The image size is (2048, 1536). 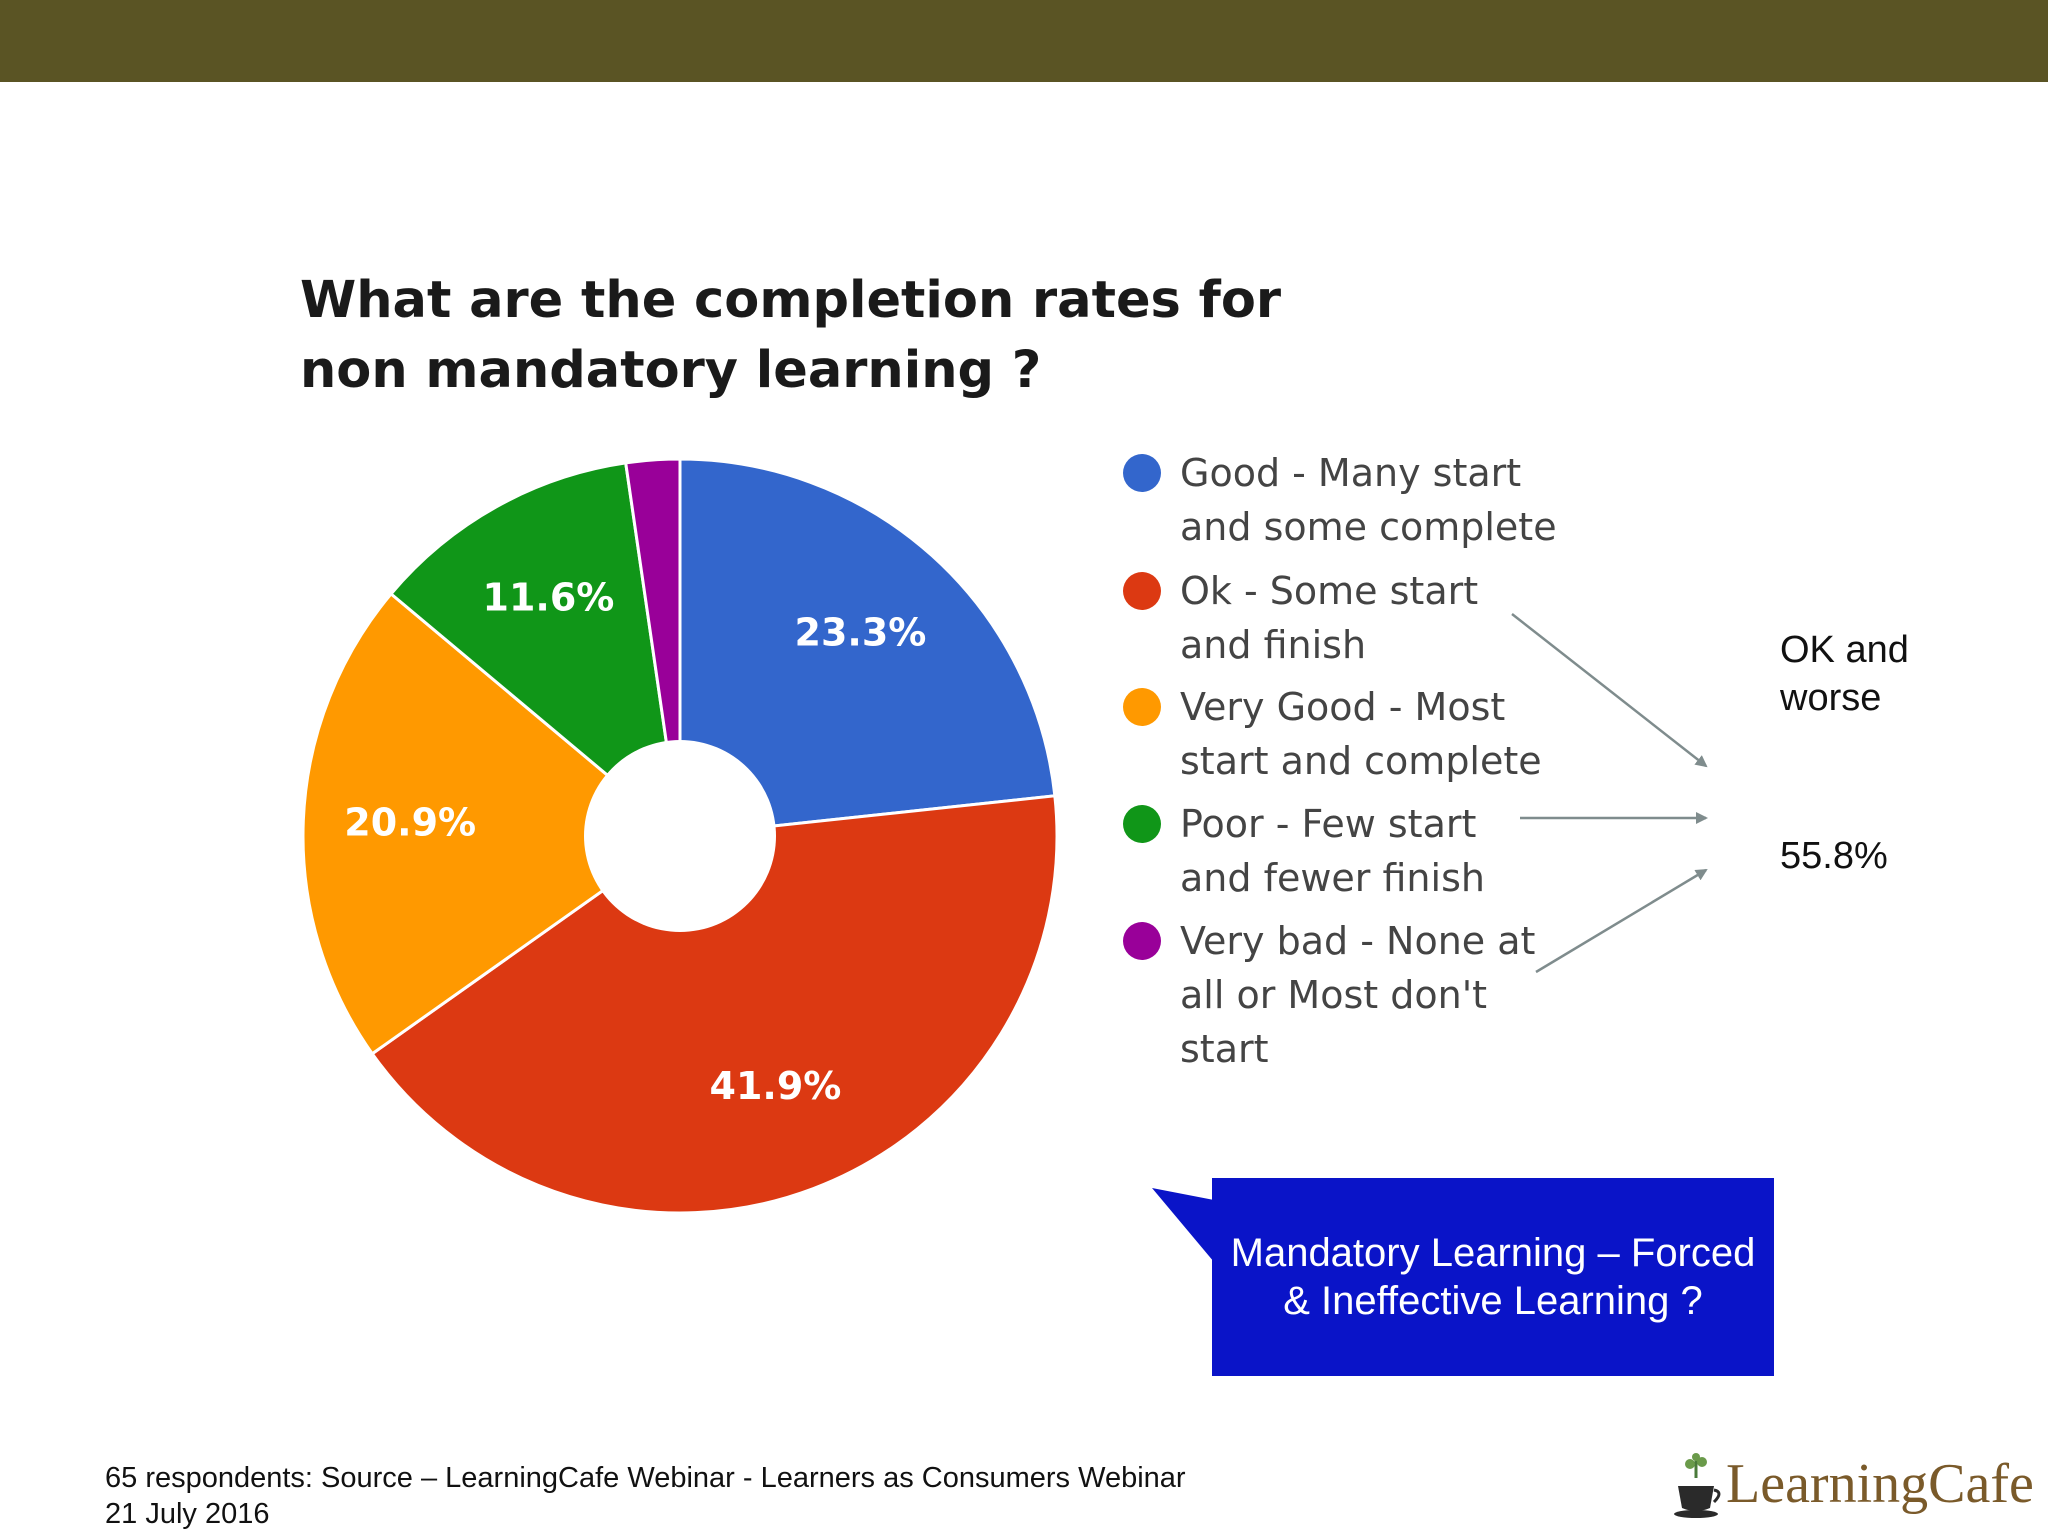 What do you see at coordinates (1368, 527) in the screenshot?
I see `legend-label-0-line-1: and some complete` at bounding box center [1368, 527].